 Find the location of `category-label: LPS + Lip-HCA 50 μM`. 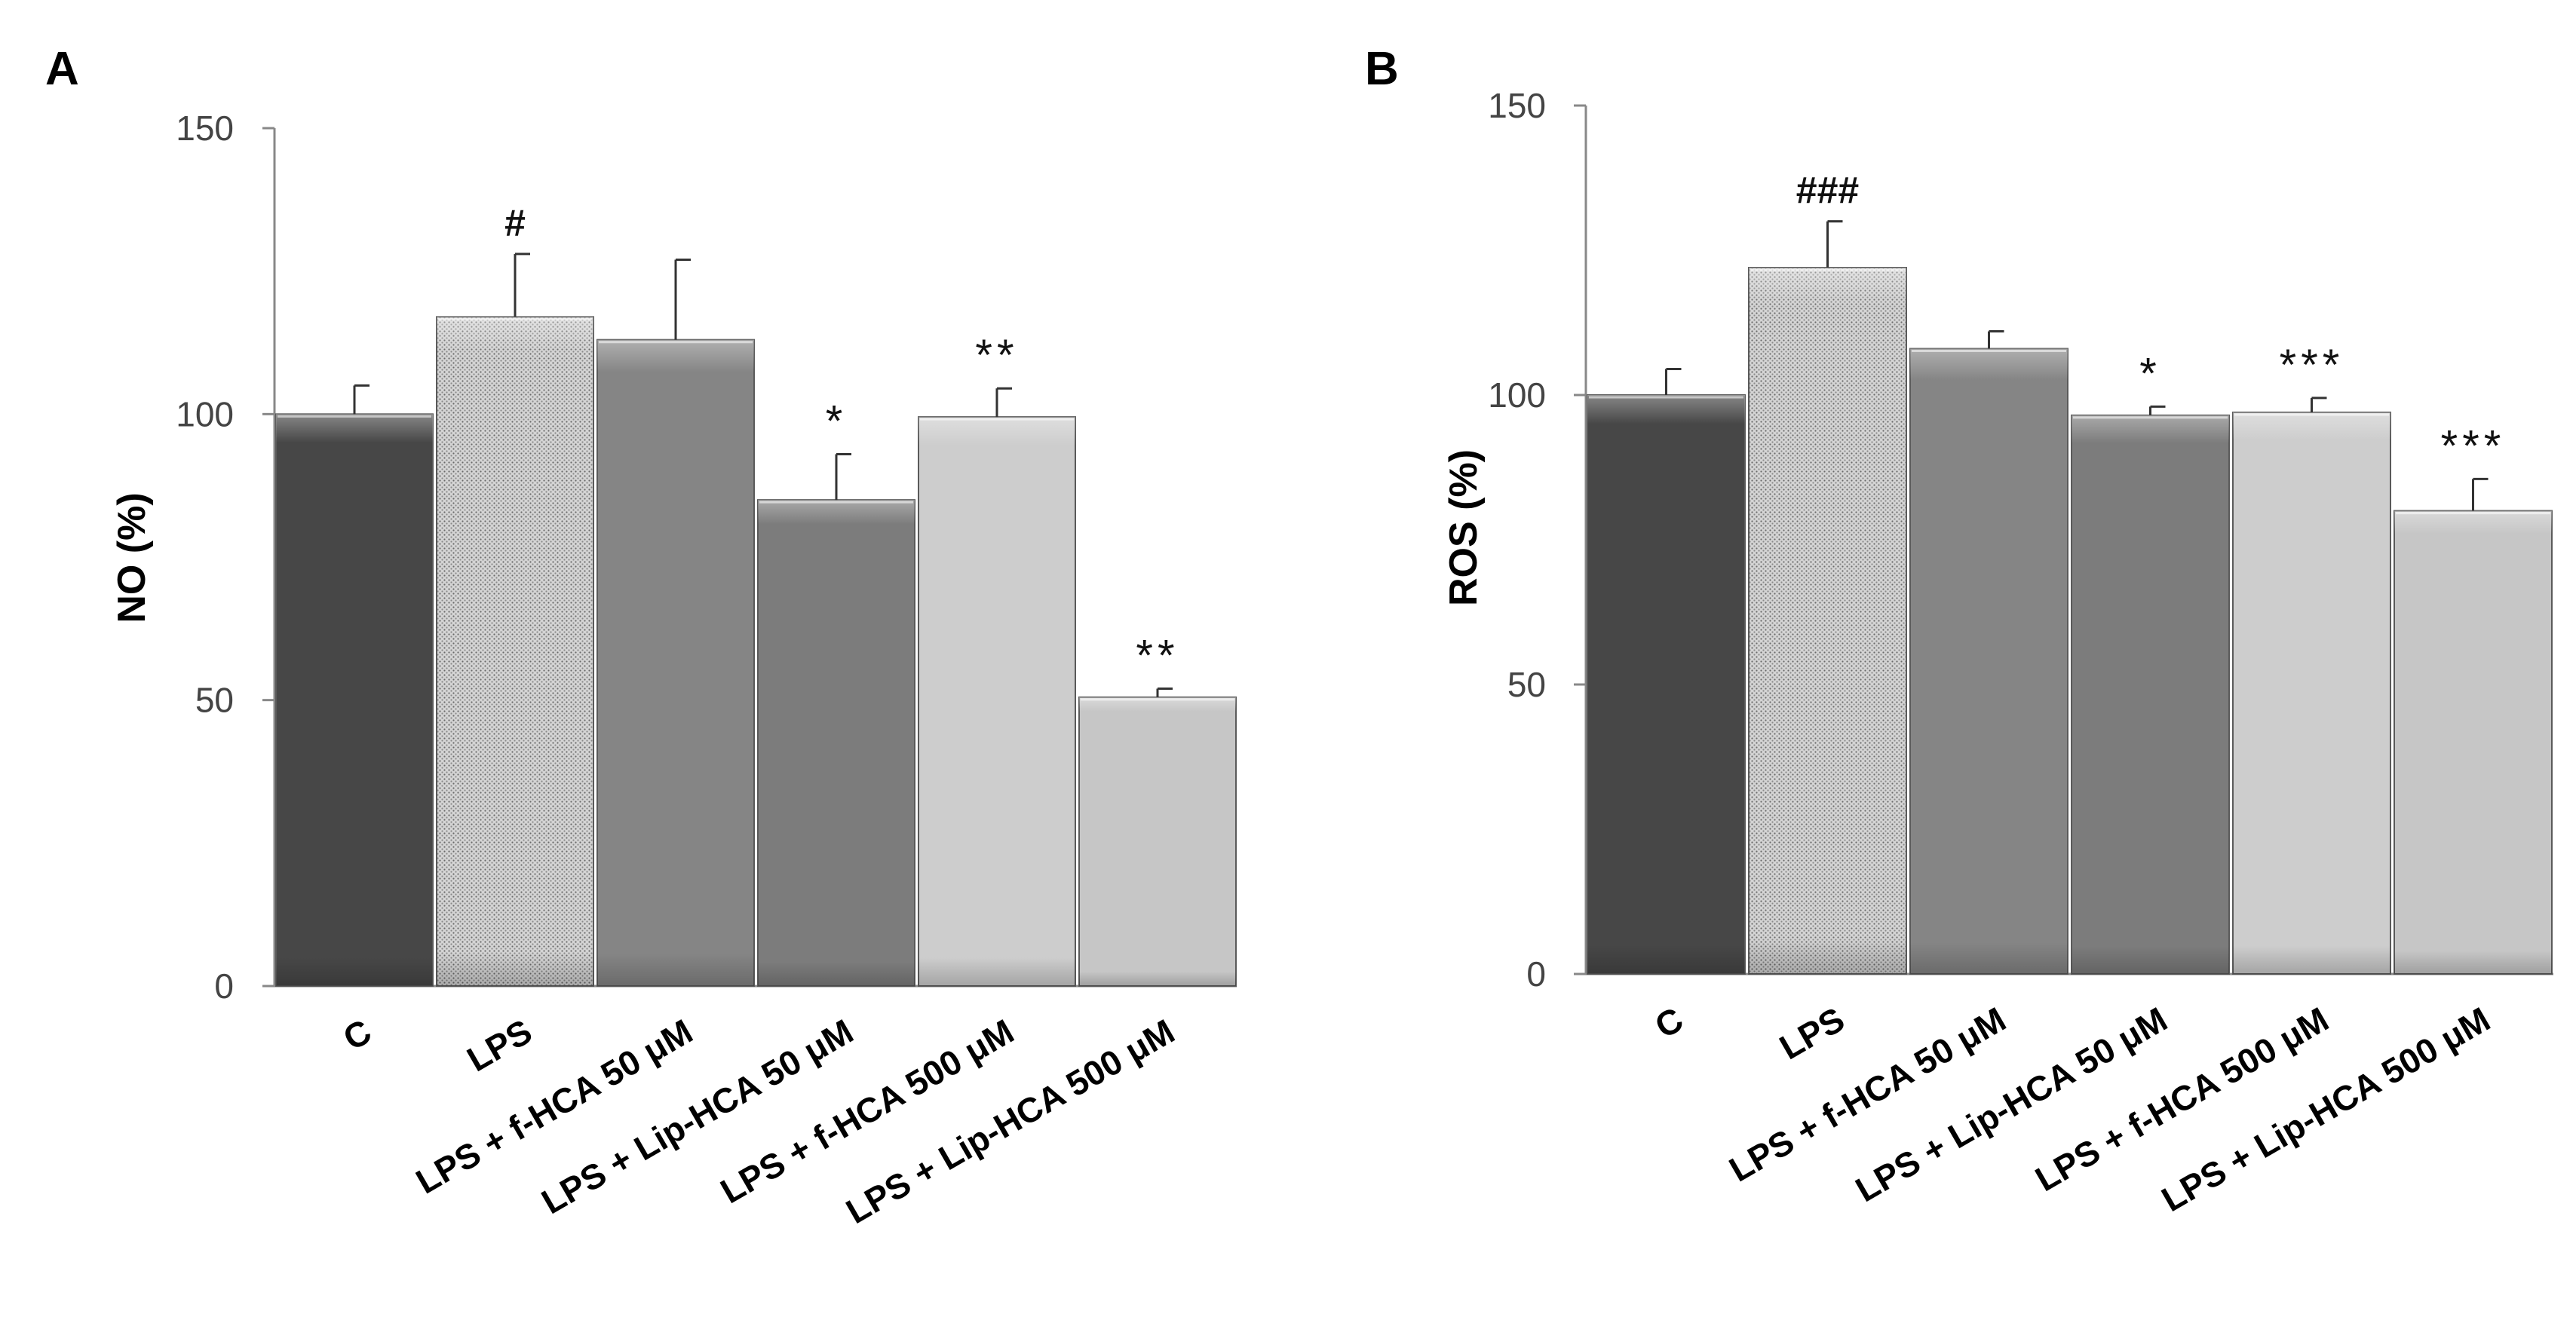

category-label: LPS + Lip-HCA 50 μM is located at coordinates (2011, 1105).